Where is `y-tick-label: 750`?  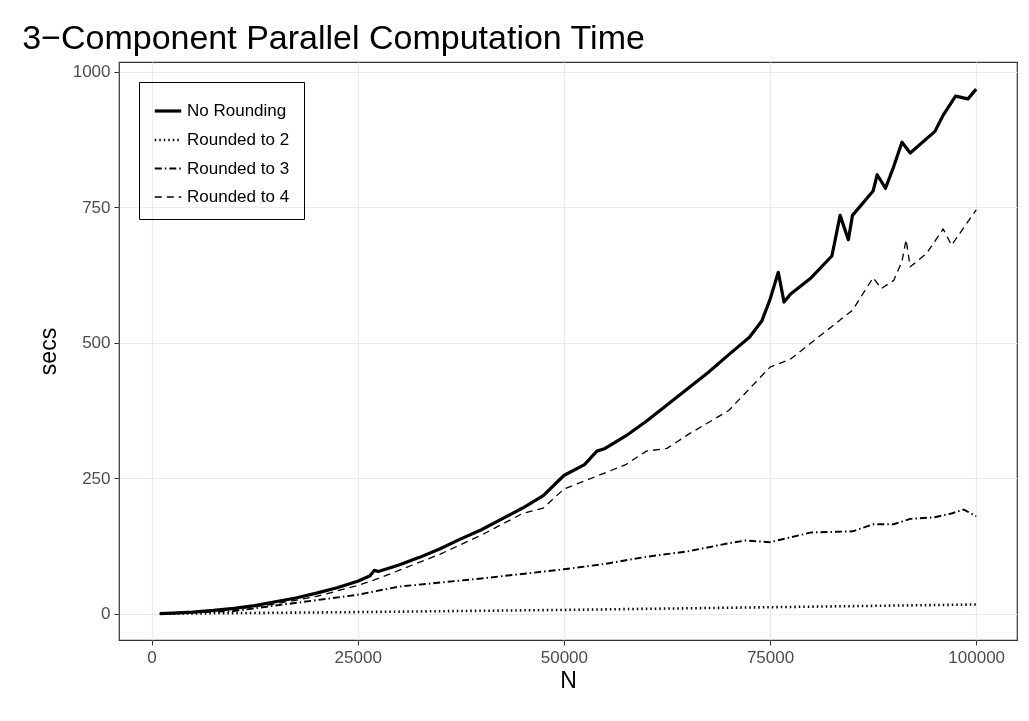 y-tick-label: 750 is located at coordinates (96, 207).